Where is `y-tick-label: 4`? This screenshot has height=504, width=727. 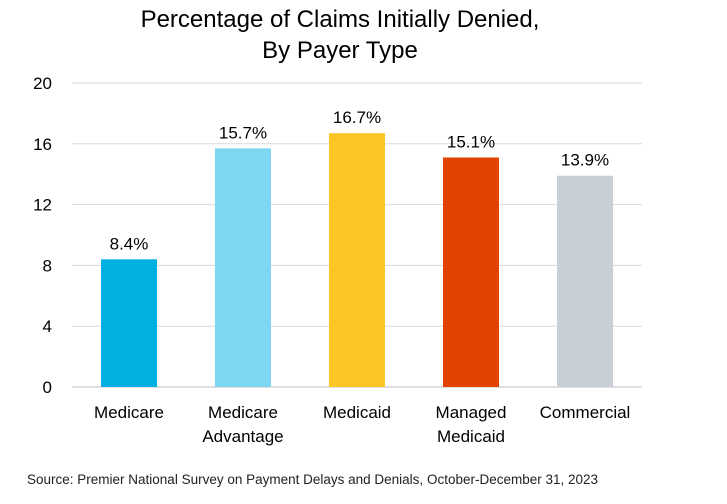 y-tick-label: 4 is located at coordinates (47, 326).